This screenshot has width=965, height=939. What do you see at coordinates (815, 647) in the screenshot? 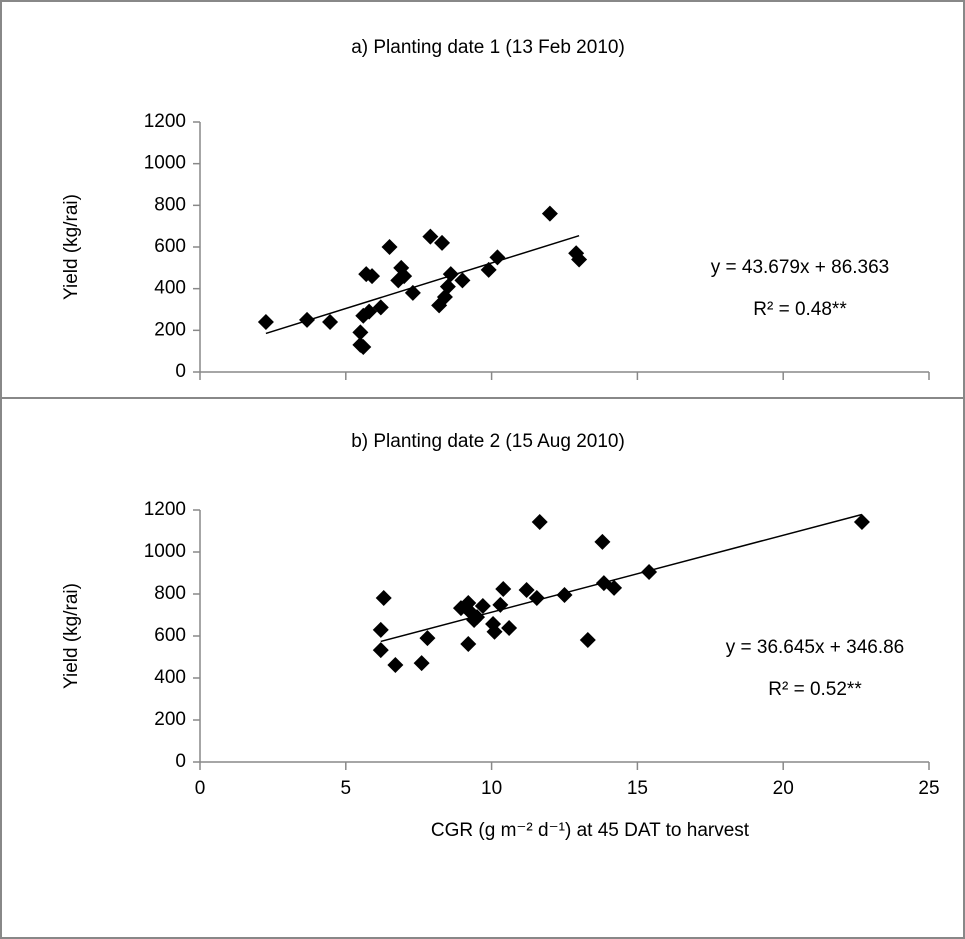
I see `trend-equation: y = 36.645x + 346.86` at bounding box center [815, 647].